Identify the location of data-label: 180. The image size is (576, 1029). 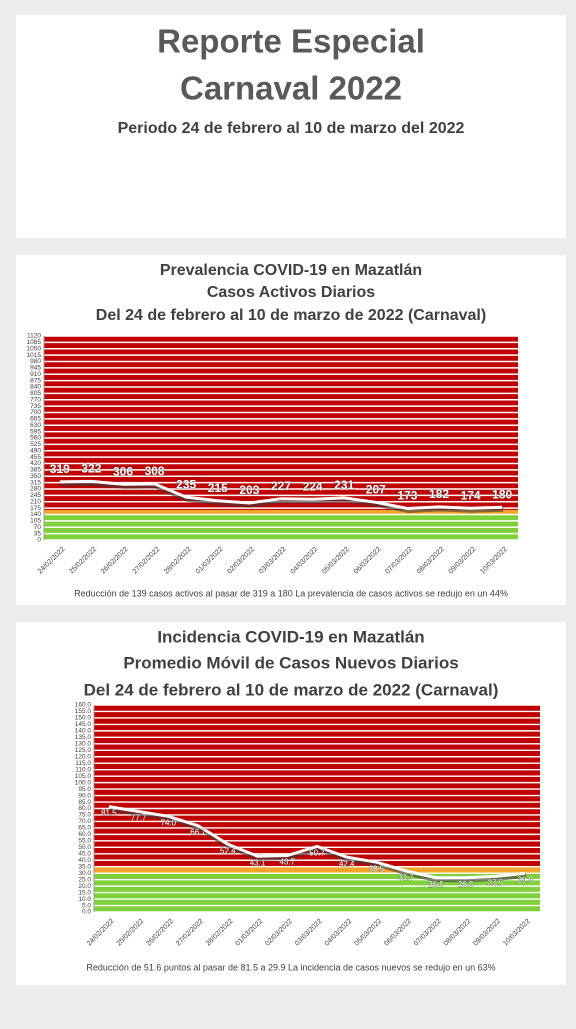
(502, 494).